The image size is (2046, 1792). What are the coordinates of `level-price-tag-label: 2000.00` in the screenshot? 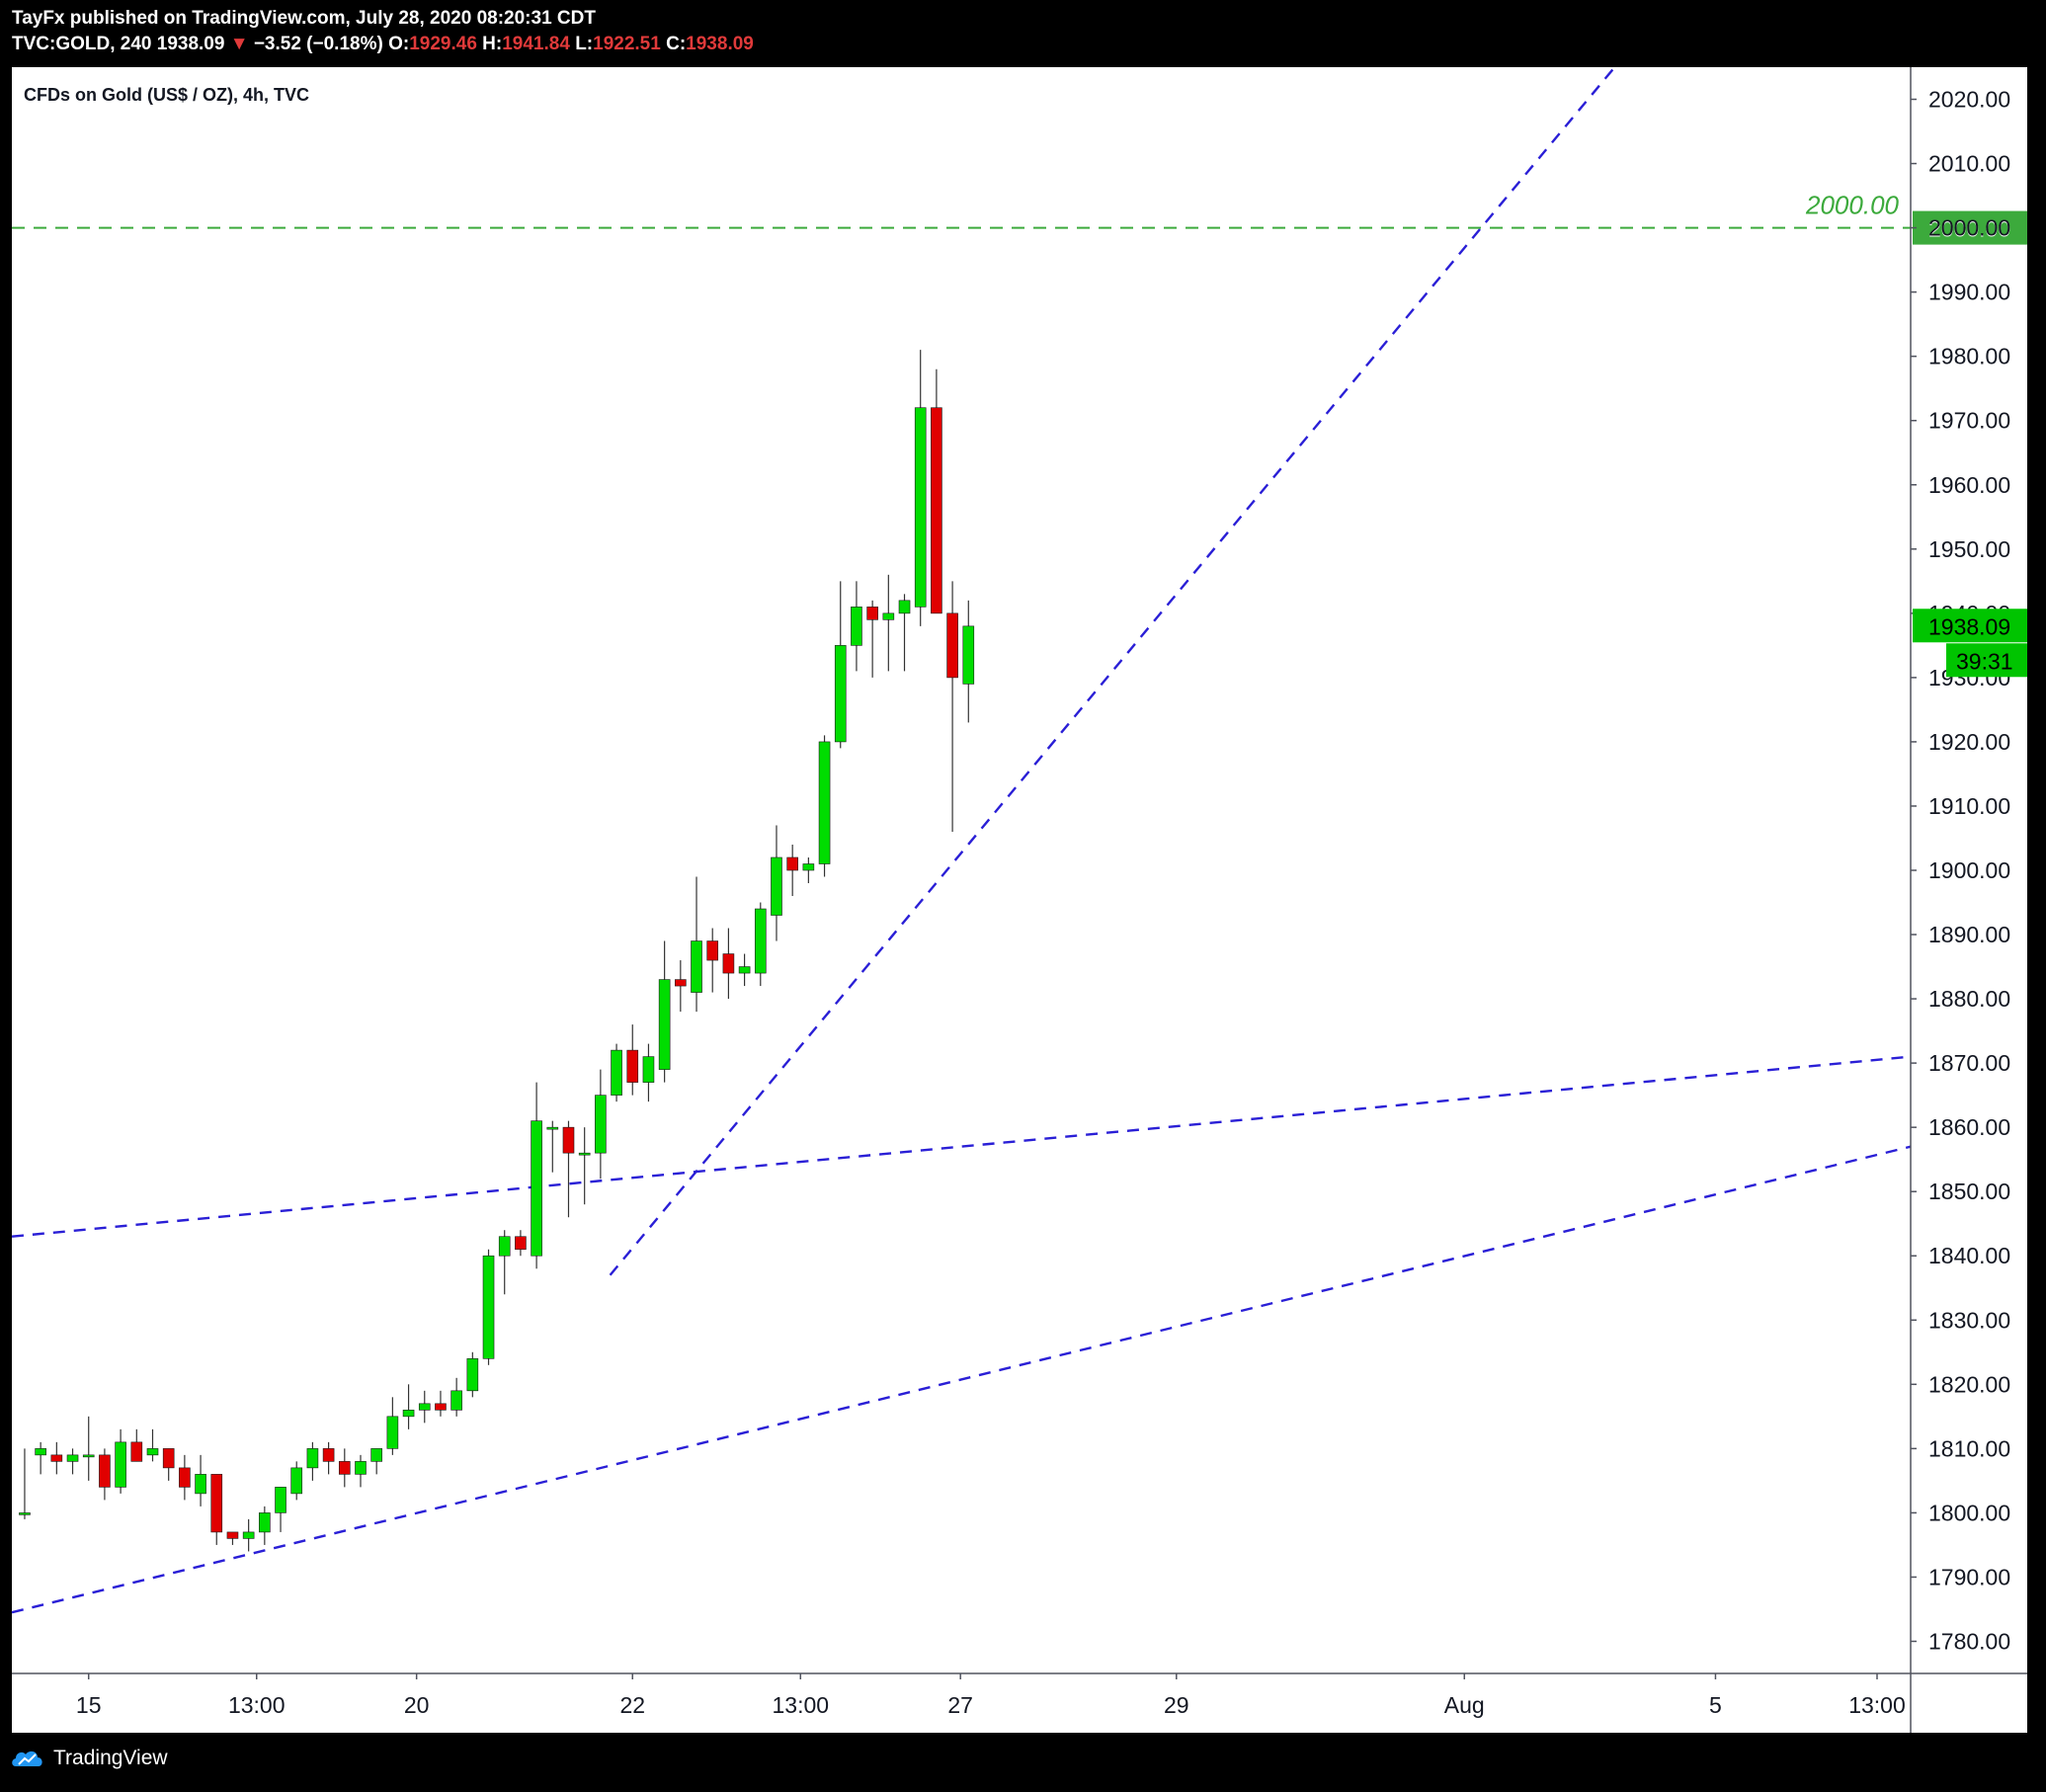 It's located at (1969, 229).